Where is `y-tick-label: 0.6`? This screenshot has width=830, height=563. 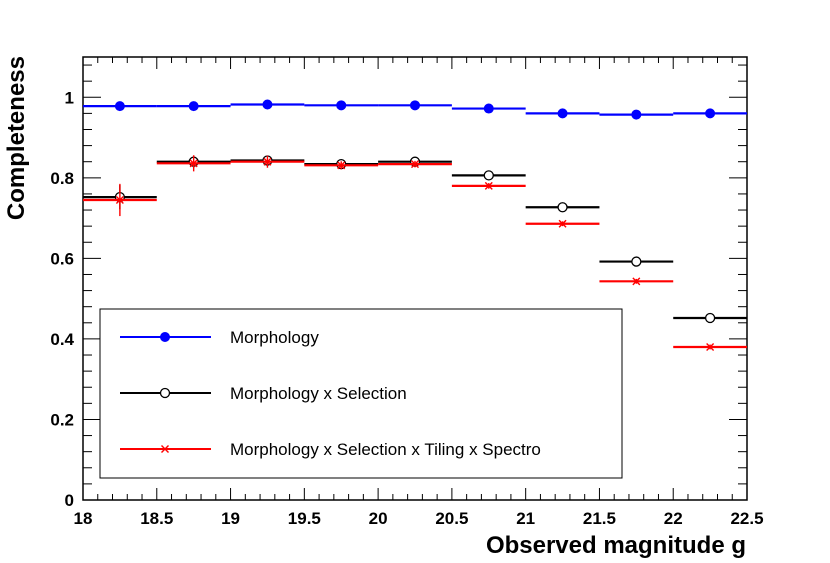 y-tick-label: 0.6 is located at coordinates (62, 258).